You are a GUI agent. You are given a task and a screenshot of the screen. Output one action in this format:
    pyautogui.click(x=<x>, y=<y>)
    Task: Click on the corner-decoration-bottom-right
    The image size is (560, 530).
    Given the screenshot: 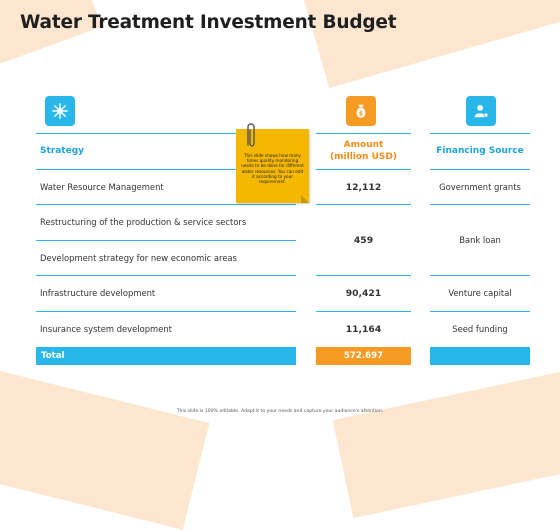 What is the action you would take?
    pyautogui.click(x=446, y=440)
    